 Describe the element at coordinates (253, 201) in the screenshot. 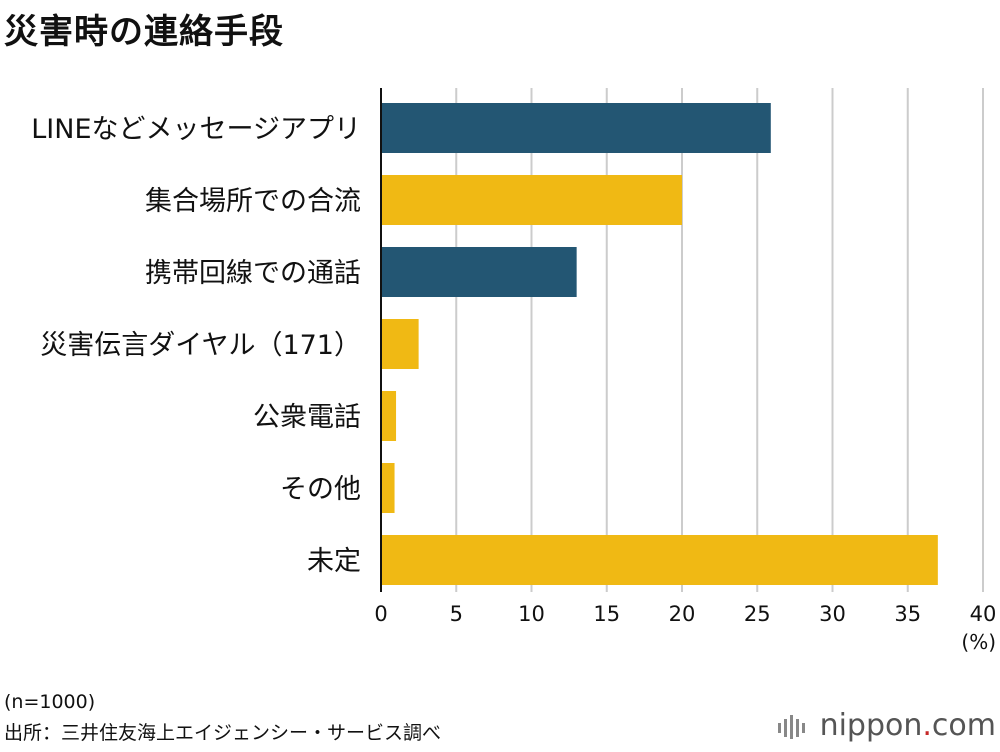

I see `category-label: 集合場所での合流` at that location.